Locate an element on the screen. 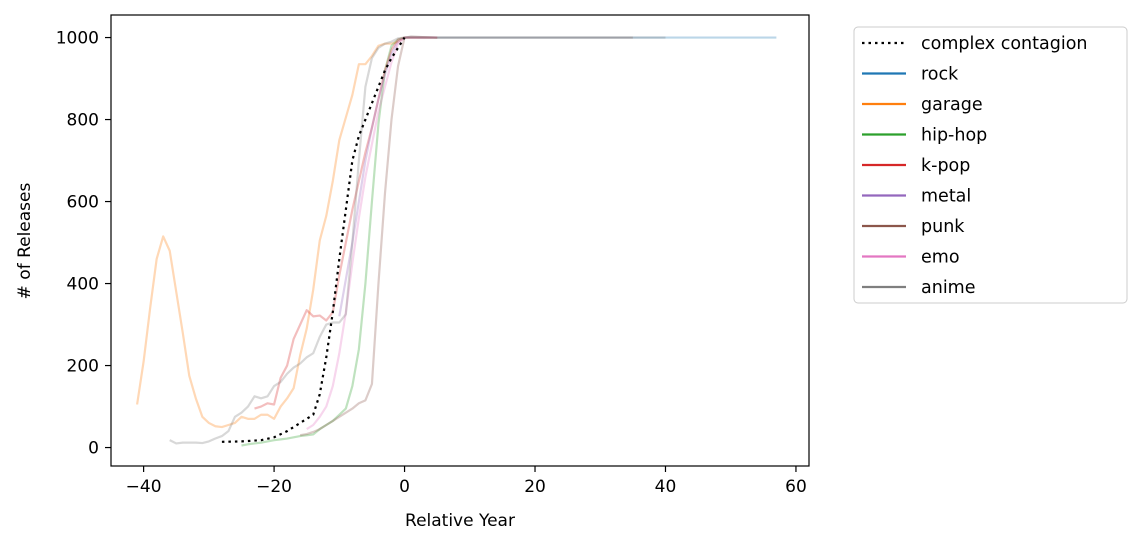  y-tick-label: 600 is located at coordinates (83, 203).